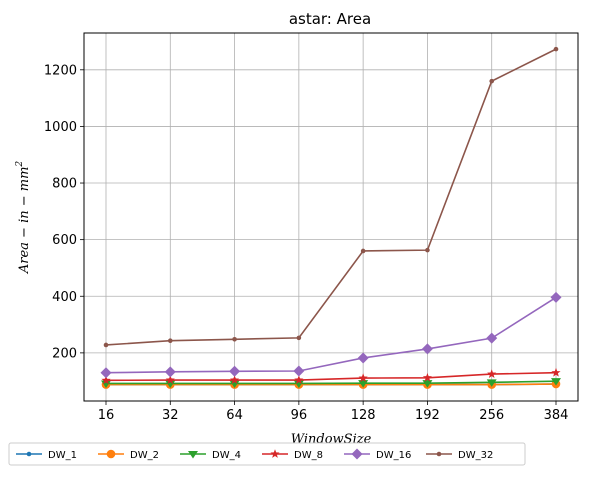 The width and height of the screenshot is (592, 478). I want to click on legend-item: DW_8, so click(292, 455).